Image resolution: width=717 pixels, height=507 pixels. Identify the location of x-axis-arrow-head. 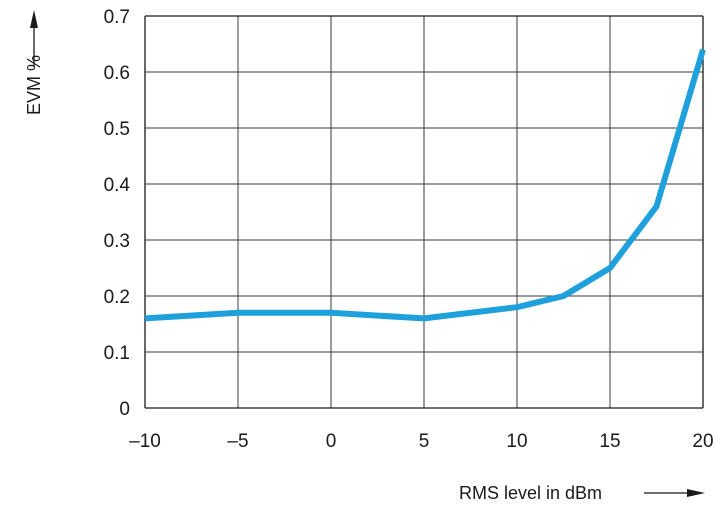
(696, 493).